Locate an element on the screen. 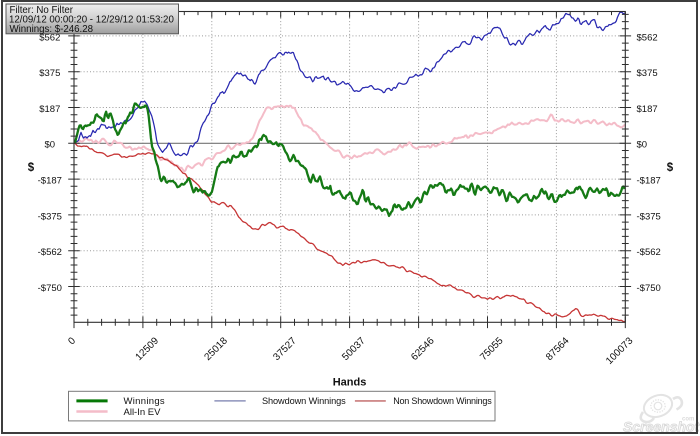 The width and height of the screenshot is (700, 436). svg-text: 25018 is located at coordinates (216, 349).